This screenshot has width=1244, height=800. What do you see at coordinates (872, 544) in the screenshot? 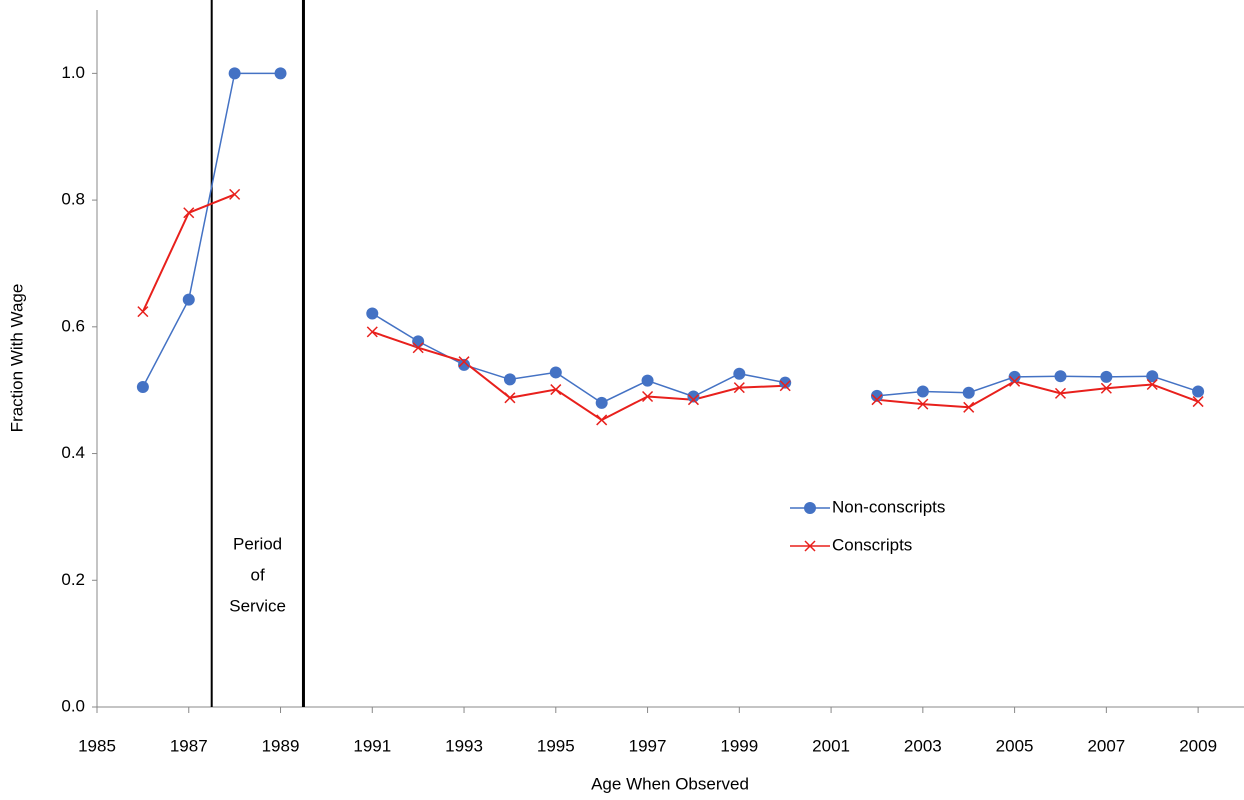
I see `legend-label: Conscripts` at bounding box center [872, 544].